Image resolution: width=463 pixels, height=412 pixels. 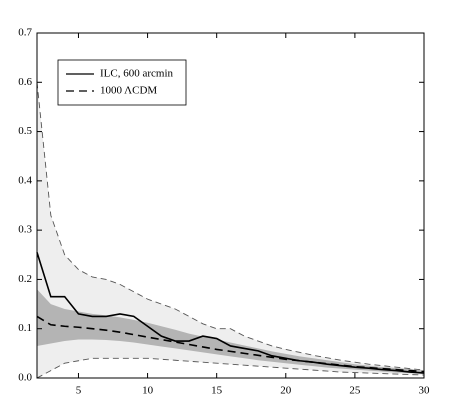 What do you see at coordinates (25, 328) in the screenshot?
I see `y-tick-label: 0.1` at bounding box center [25, 328].